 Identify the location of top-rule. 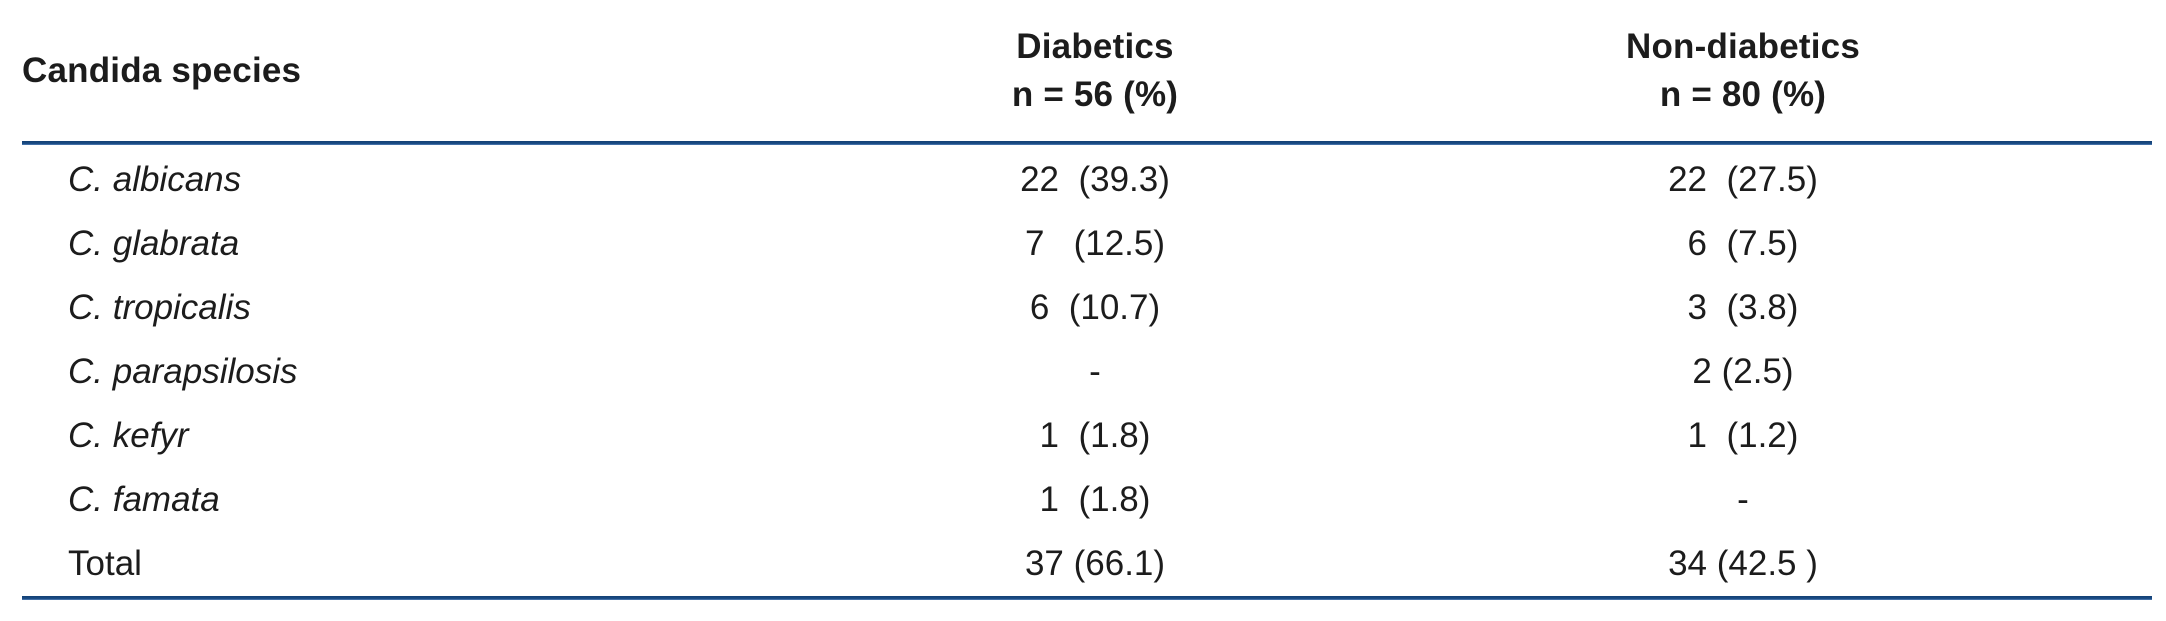
(1087, 143).